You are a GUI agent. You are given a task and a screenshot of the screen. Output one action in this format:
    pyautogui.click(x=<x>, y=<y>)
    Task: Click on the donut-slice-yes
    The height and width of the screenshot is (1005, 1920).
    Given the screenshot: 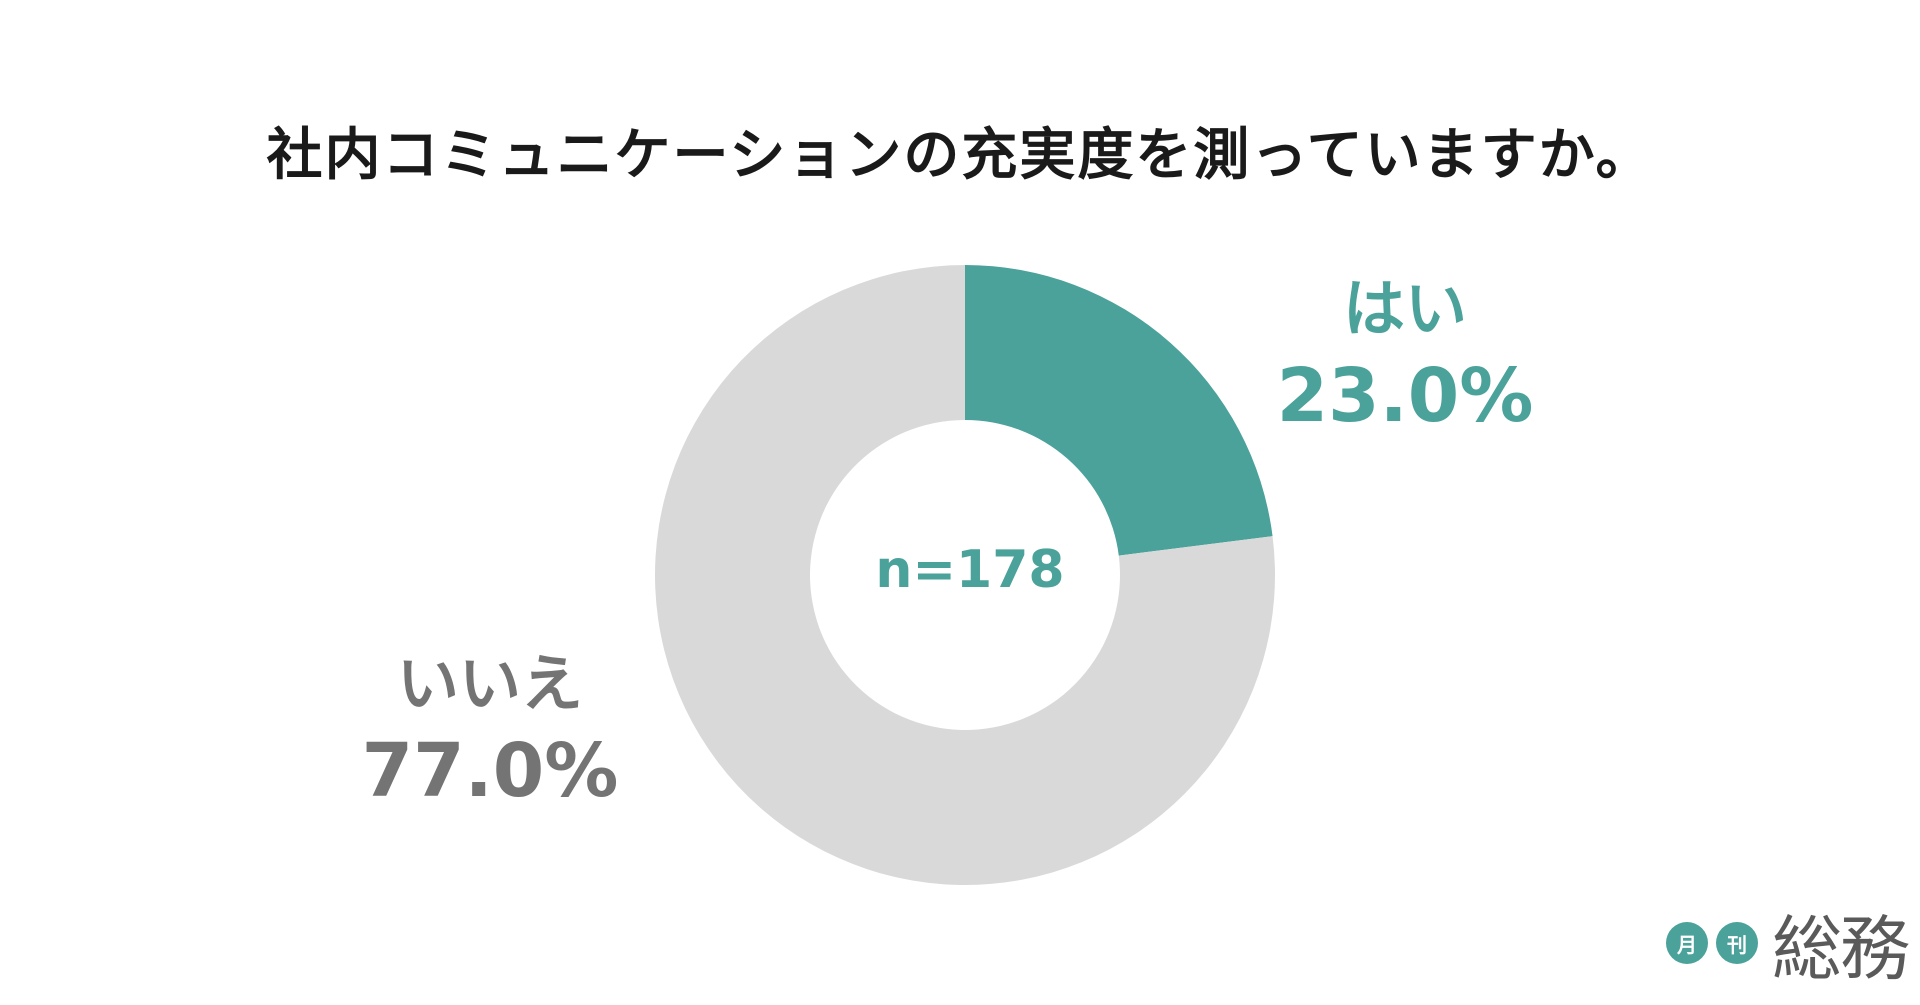 What is the action you would take?
    pyautogui.click(x=1119, y=410)
    